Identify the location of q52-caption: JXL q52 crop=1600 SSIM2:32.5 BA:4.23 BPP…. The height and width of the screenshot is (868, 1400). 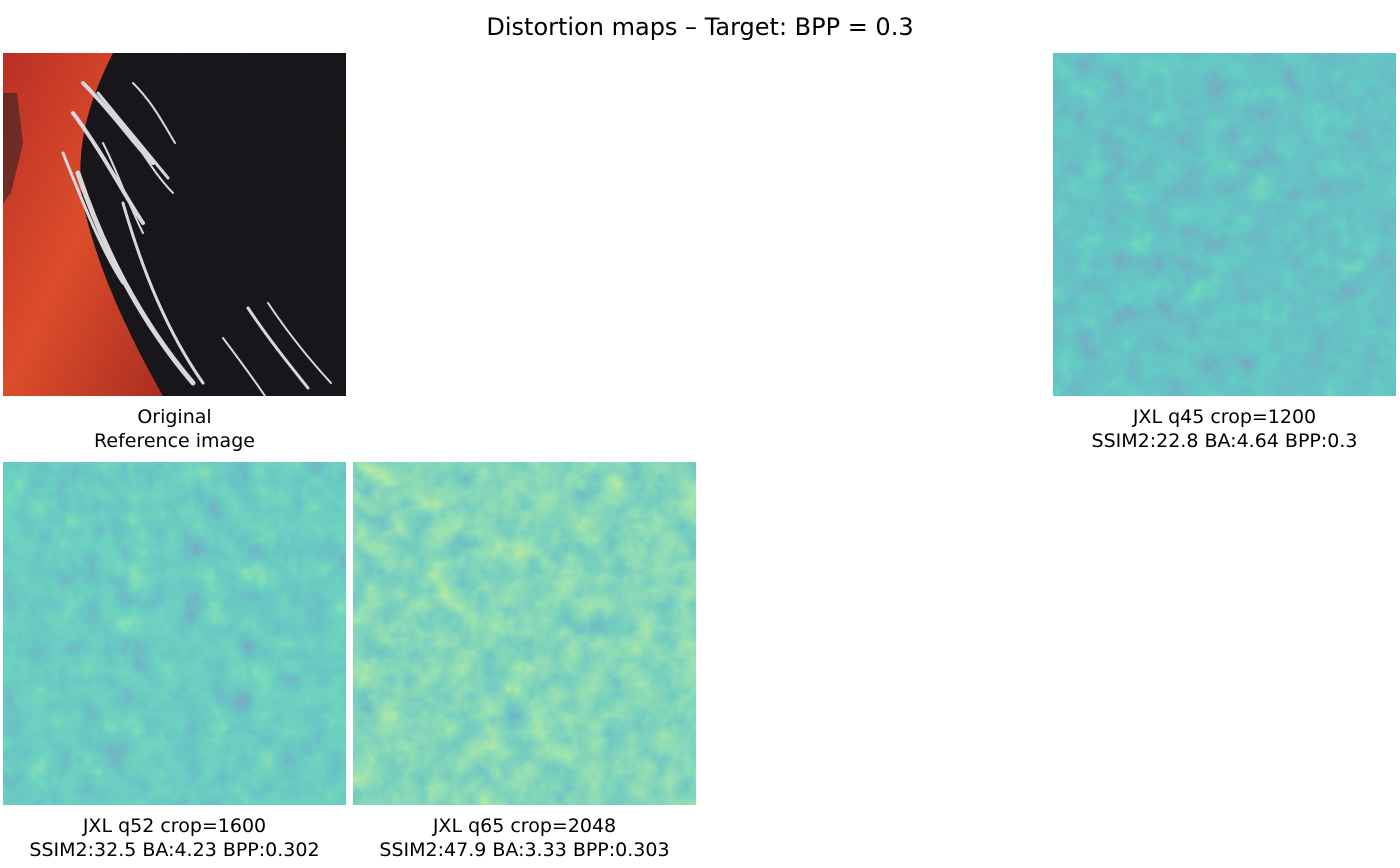
(174, 838).